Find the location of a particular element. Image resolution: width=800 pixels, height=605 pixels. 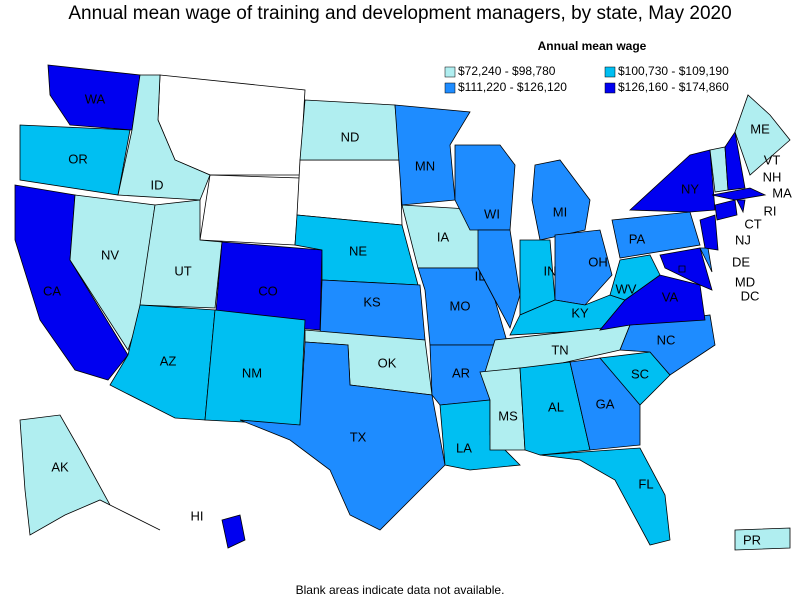

state-label: ND is located at coordinates (350, 136).